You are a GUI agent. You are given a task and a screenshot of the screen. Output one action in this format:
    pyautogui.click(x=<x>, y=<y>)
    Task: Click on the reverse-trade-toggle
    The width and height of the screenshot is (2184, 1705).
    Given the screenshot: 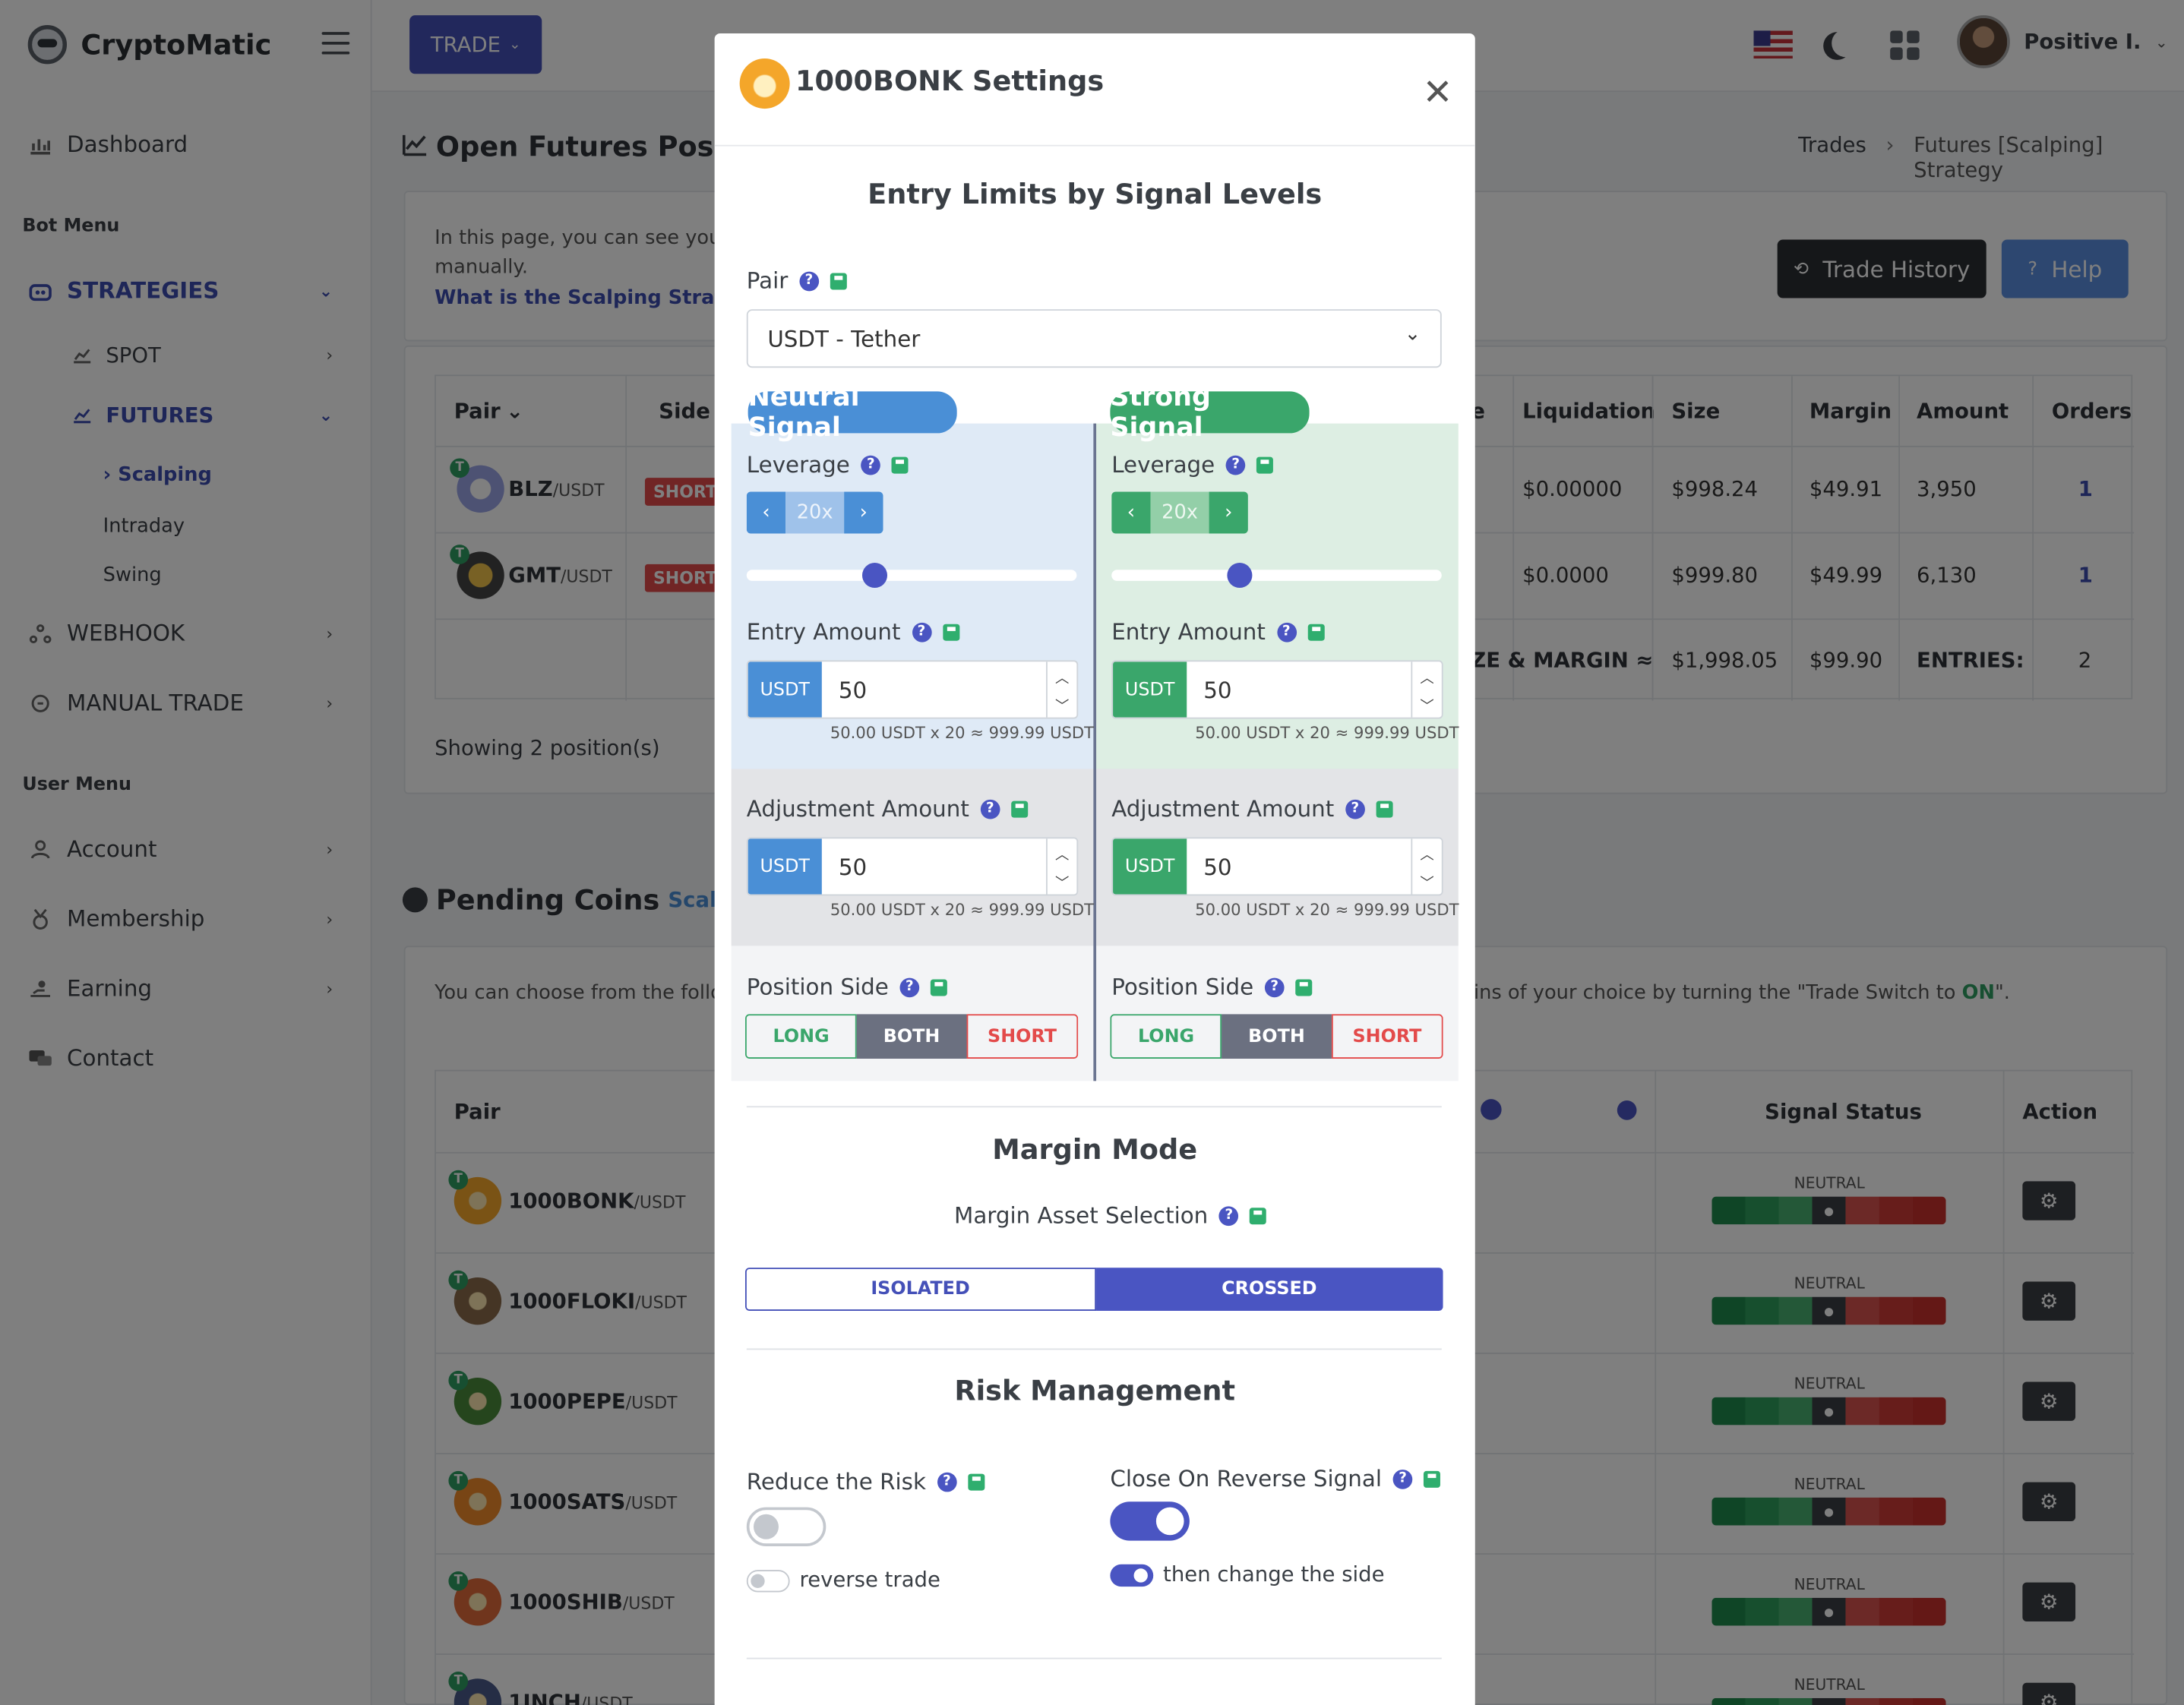 What is the action you would take?
    pyautogui.click(x=768, y=1582)
    